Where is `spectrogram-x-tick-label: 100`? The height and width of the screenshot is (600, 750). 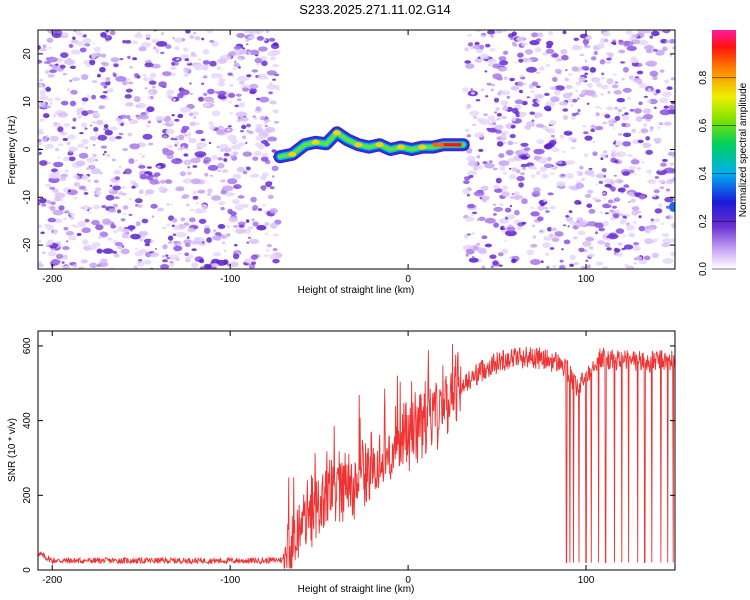 spectrogram-x-tick-label: 100 is located at coordinates (586, 279).